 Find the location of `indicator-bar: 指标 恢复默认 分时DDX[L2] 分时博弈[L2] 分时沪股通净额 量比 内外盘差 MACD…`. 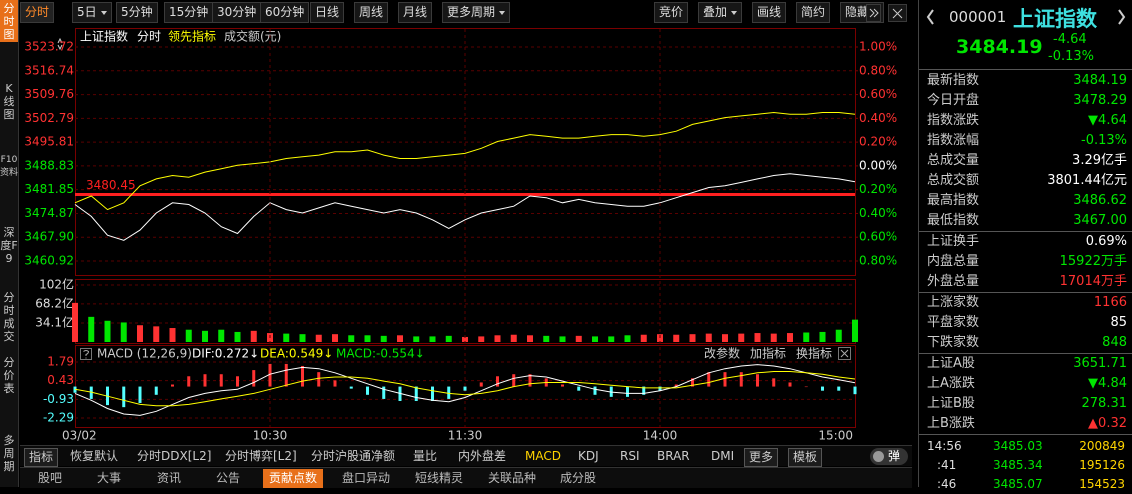

indicator-bar: 指标 恢复默认 分时DDX[L2] 分时博弈[L2] 分时沪股通净额 量比 内外盘差 MACD… is located at coordinates (466, 456).